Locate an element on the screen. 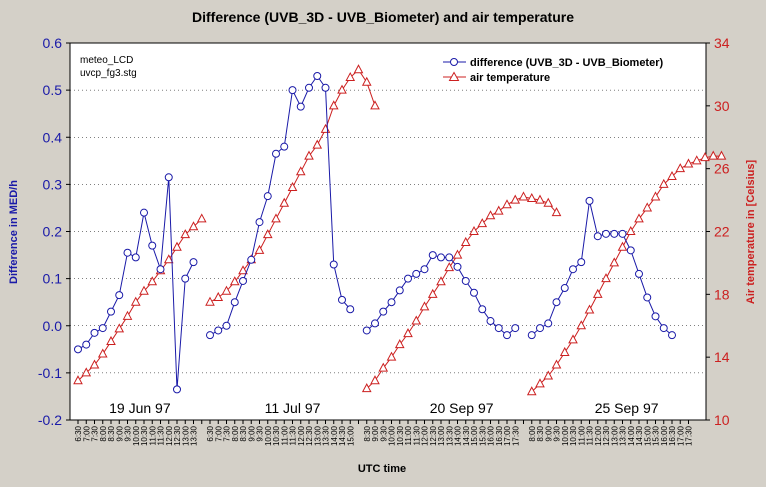  x-tick-label: 11:30 is located at coordinates (416, 435).